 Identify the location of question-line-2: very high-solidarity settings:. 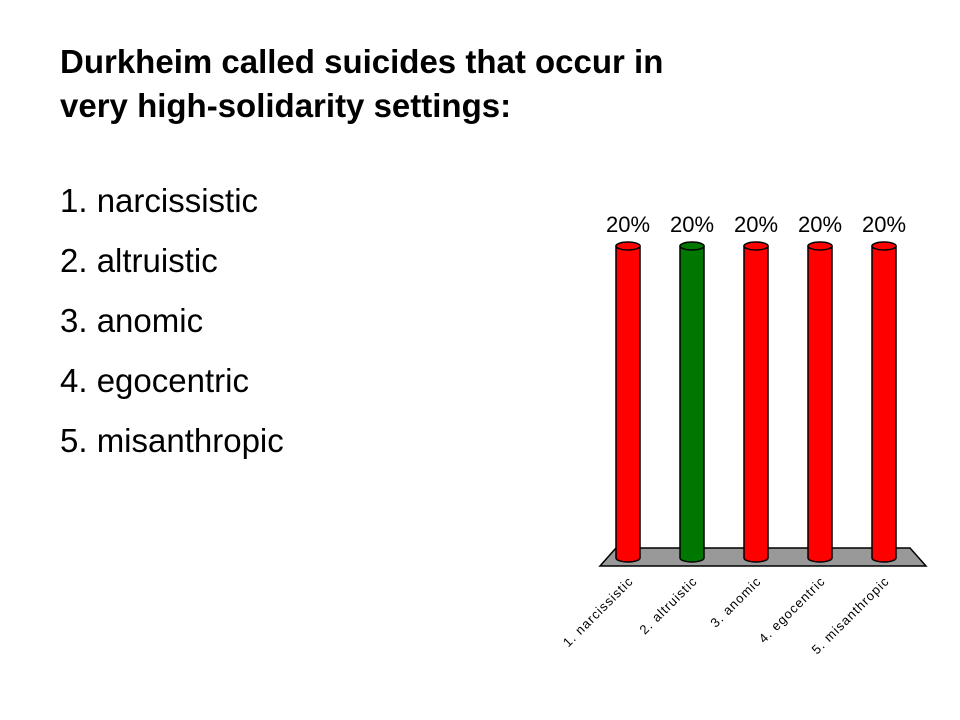
(286, 105).